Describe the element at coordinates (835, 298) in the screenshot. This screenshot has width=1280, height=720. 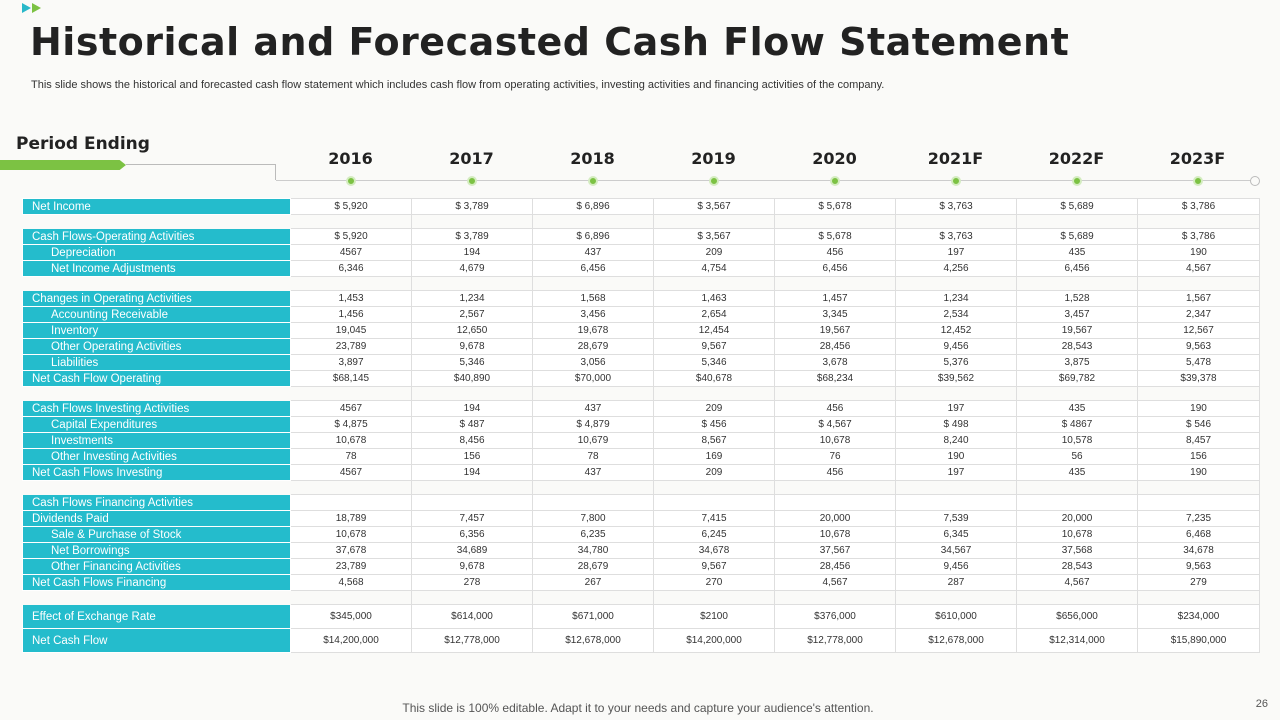
I see `value-cell: 1,457` at that location.